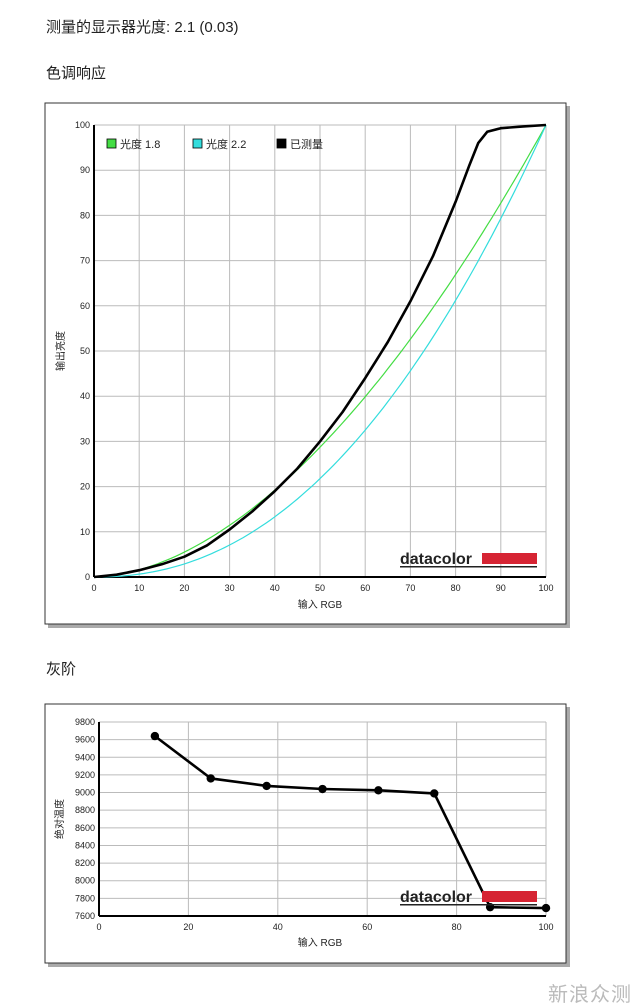  I want to click on tone-response-heading: 色调响应, so click(76, 73).